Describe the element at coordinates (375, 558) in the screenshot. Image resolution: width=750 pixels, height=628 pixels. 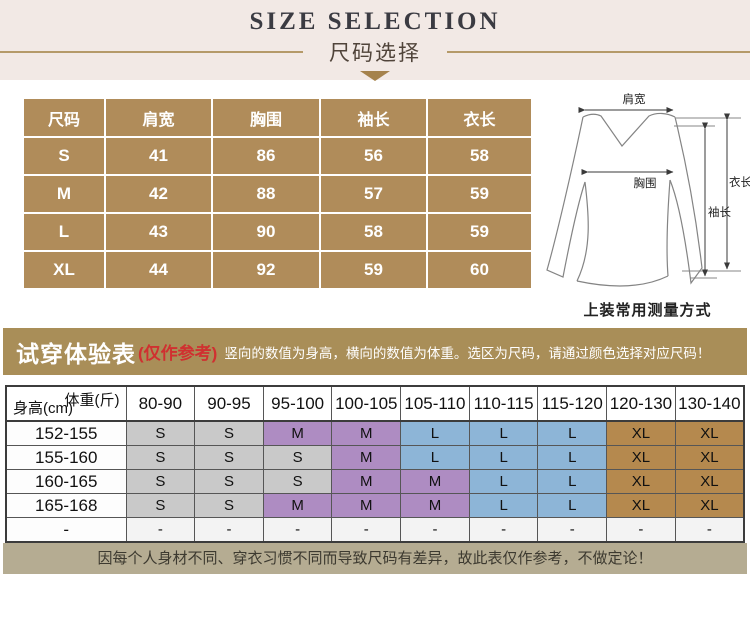
I see `disclaimer-note: 因每个人身材不同、穿衣习惯不同而导致尺码有差异，故此表仅作参考，不做定论！` at that location.